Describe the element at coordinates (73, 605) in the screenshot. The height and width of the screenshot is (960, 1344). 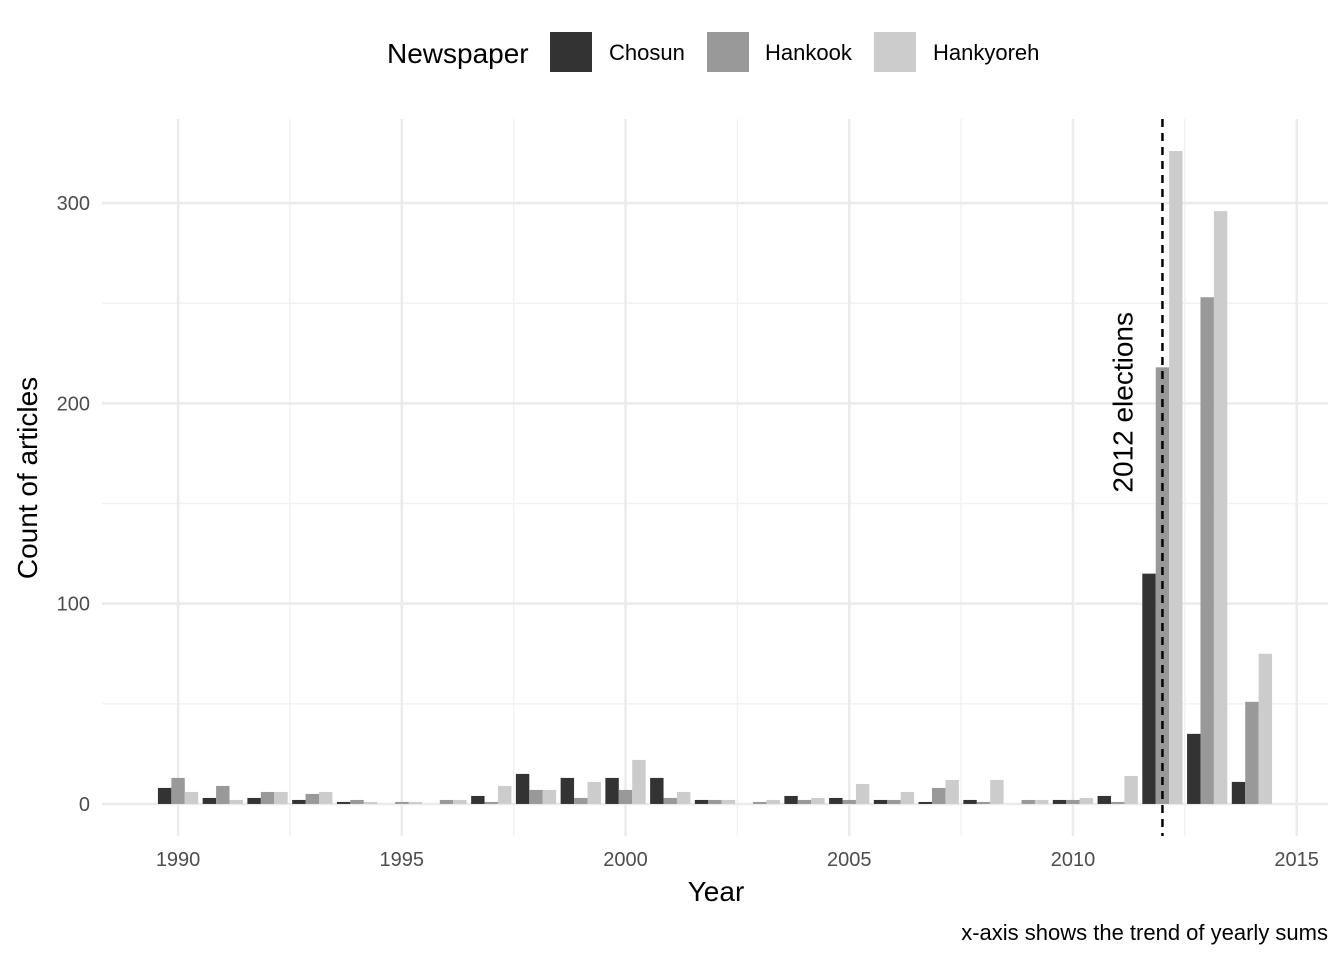
I see `y-tick-label: 100` at that location.